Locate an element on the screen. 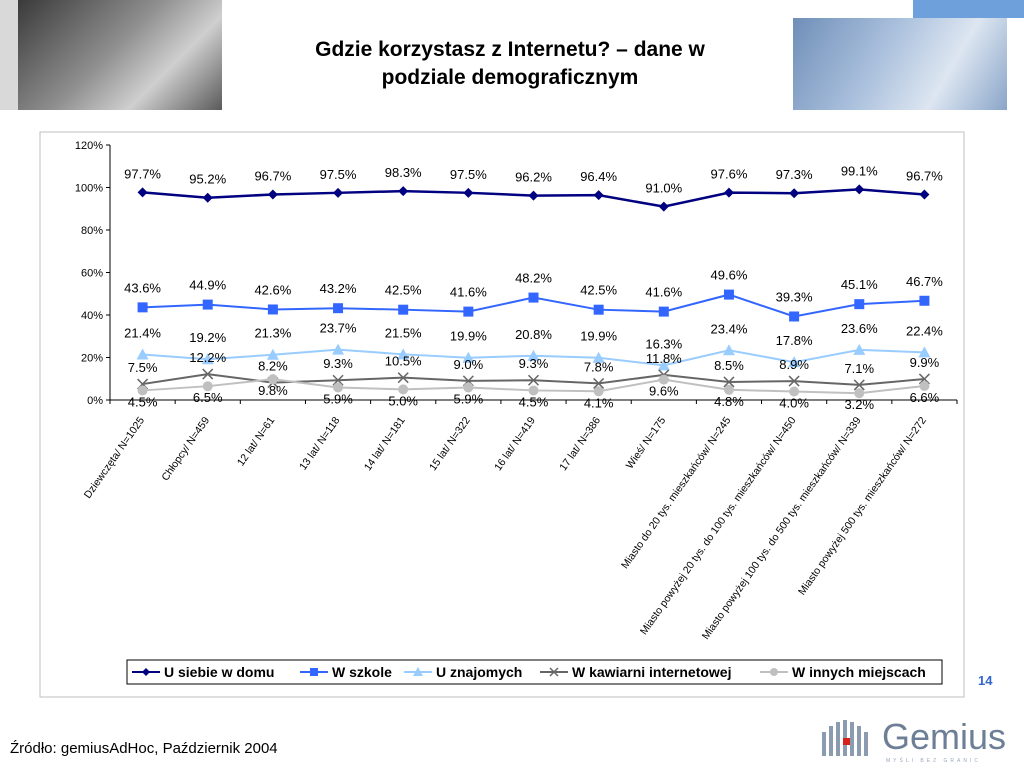 This screenshot has height=768, width=1024. data-label: 23.4% is located at coordinates (729, 328).